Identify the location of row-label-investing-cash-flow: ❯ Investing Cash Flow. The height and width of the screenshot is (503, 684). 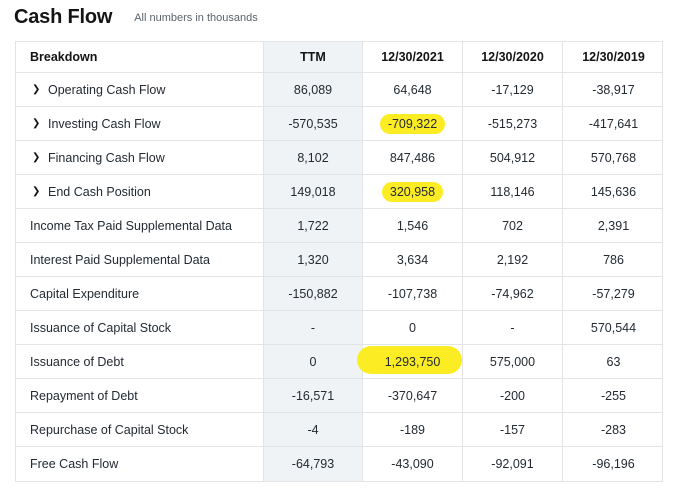
(139, 123).